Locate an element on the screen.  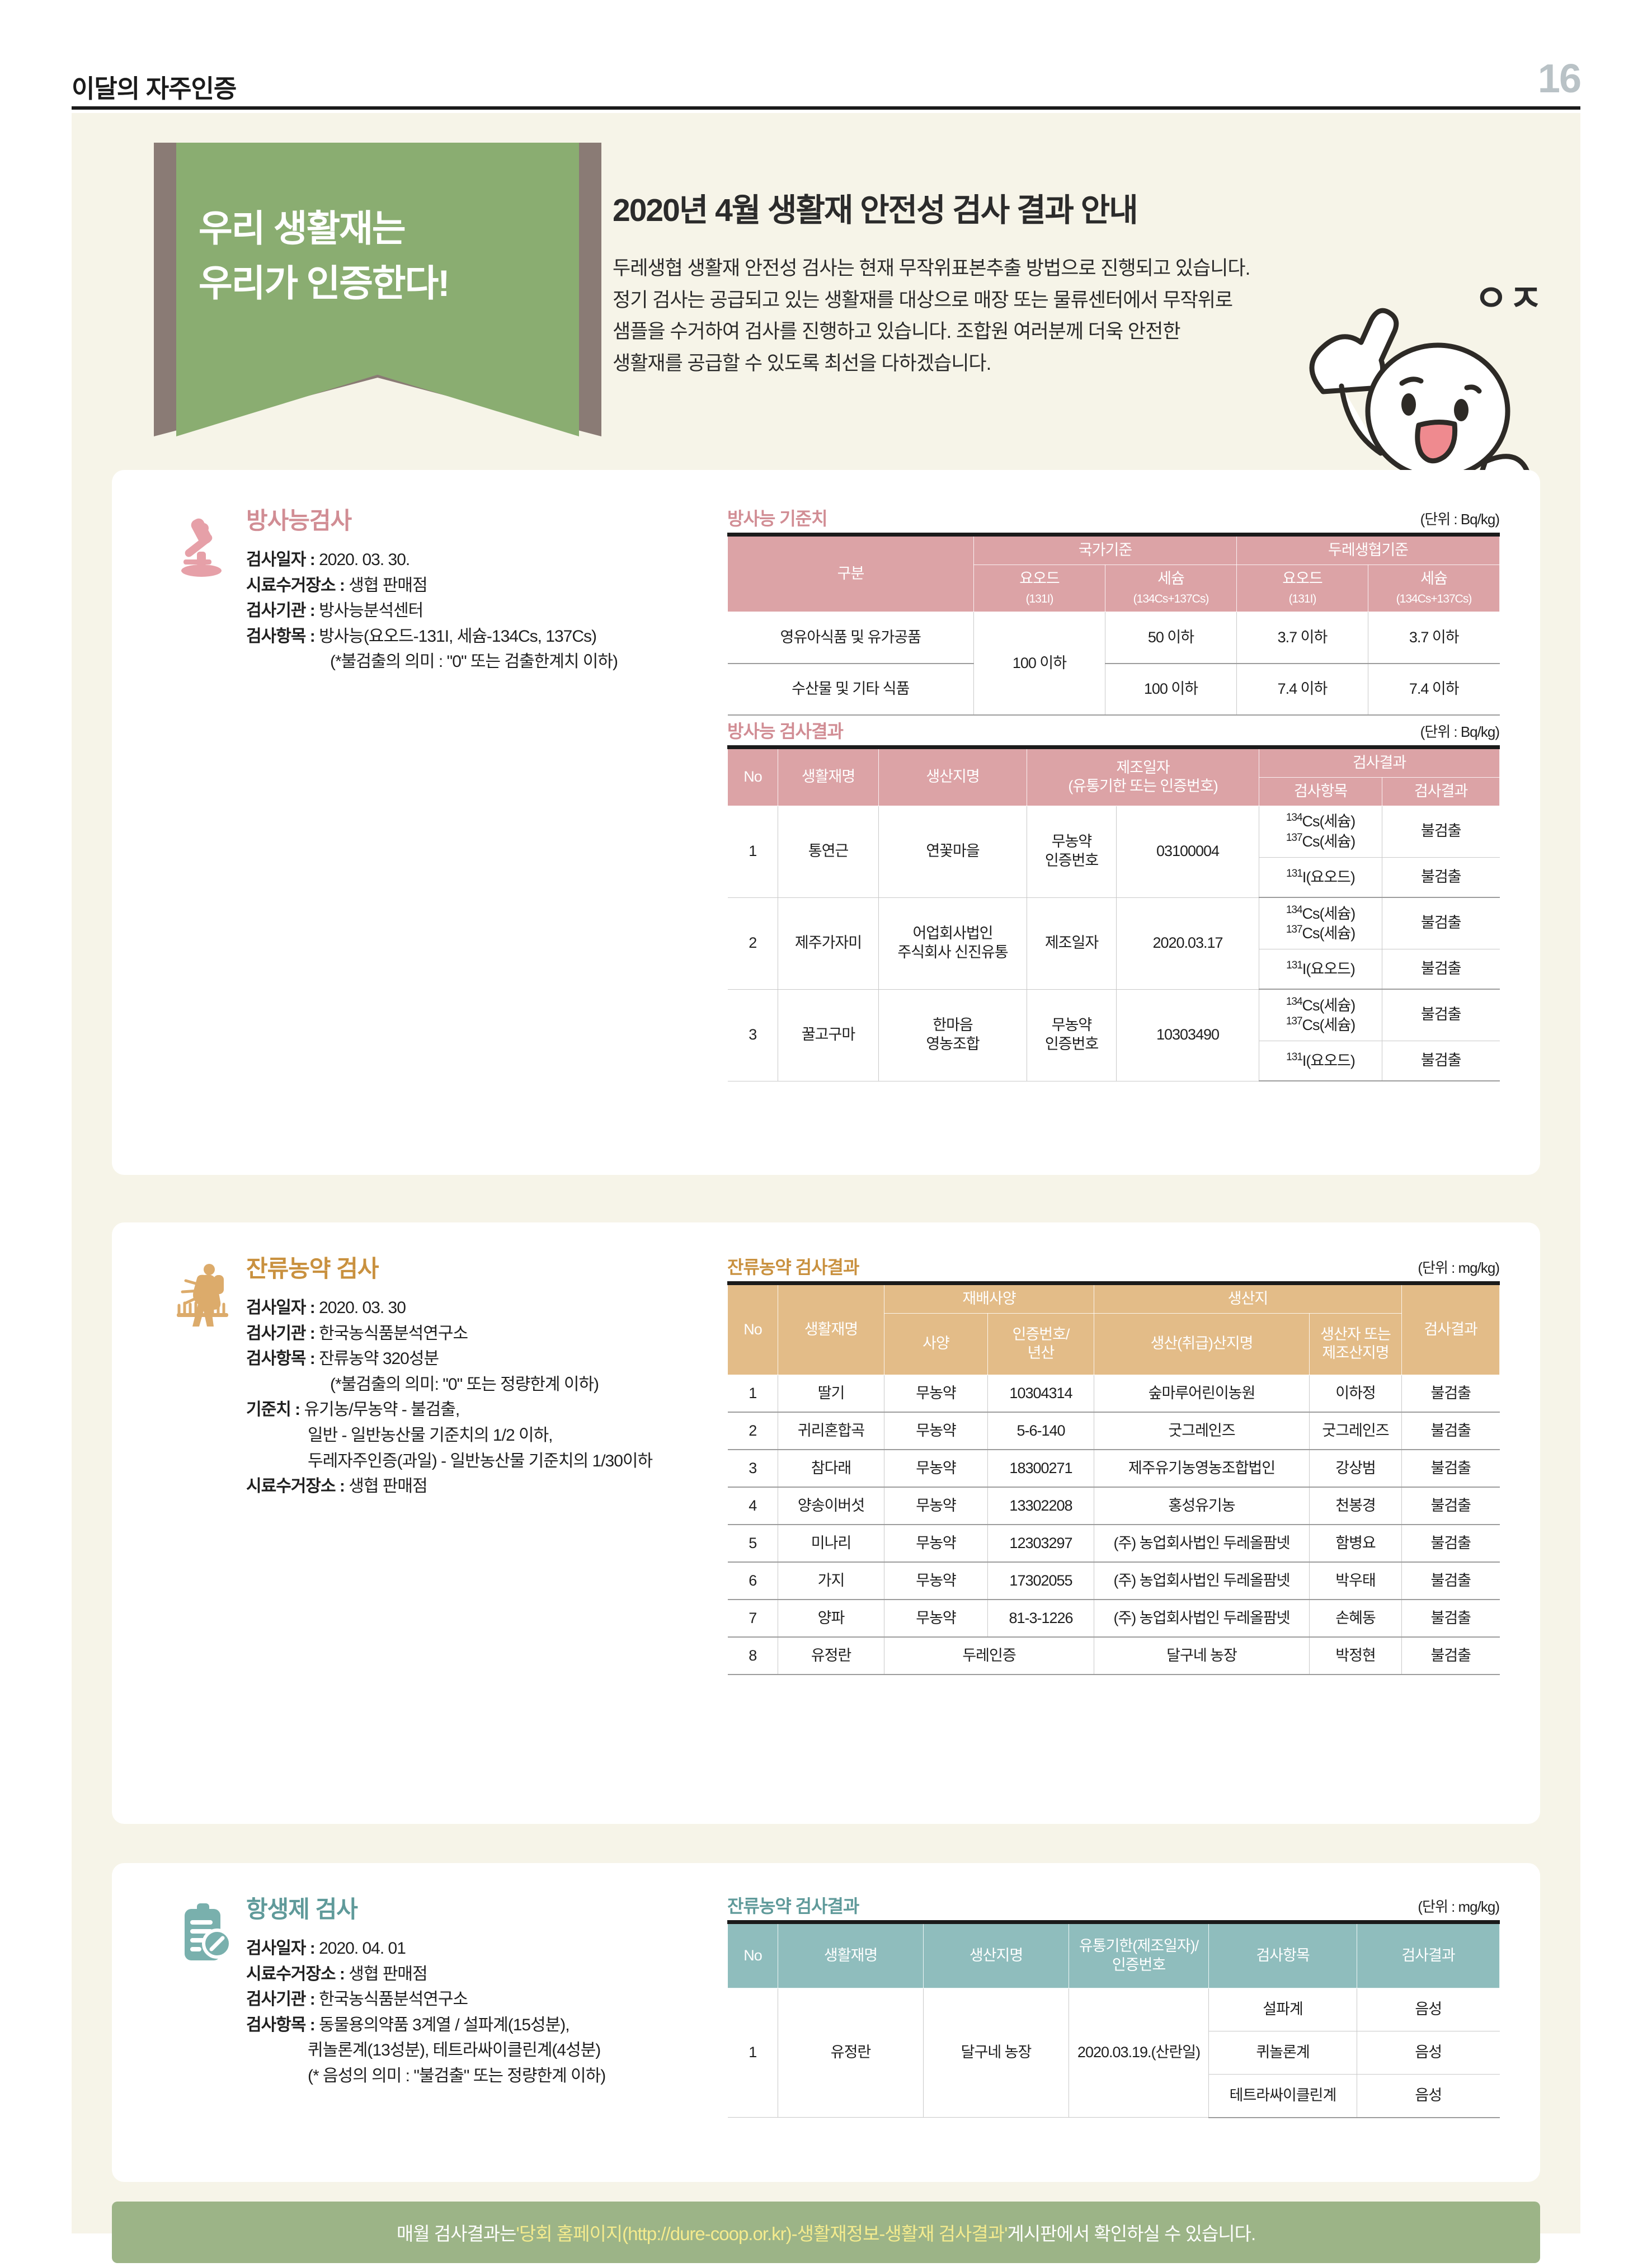
ribbon-line-1: 우리 생활재는 is located at coordinates (302, 228).